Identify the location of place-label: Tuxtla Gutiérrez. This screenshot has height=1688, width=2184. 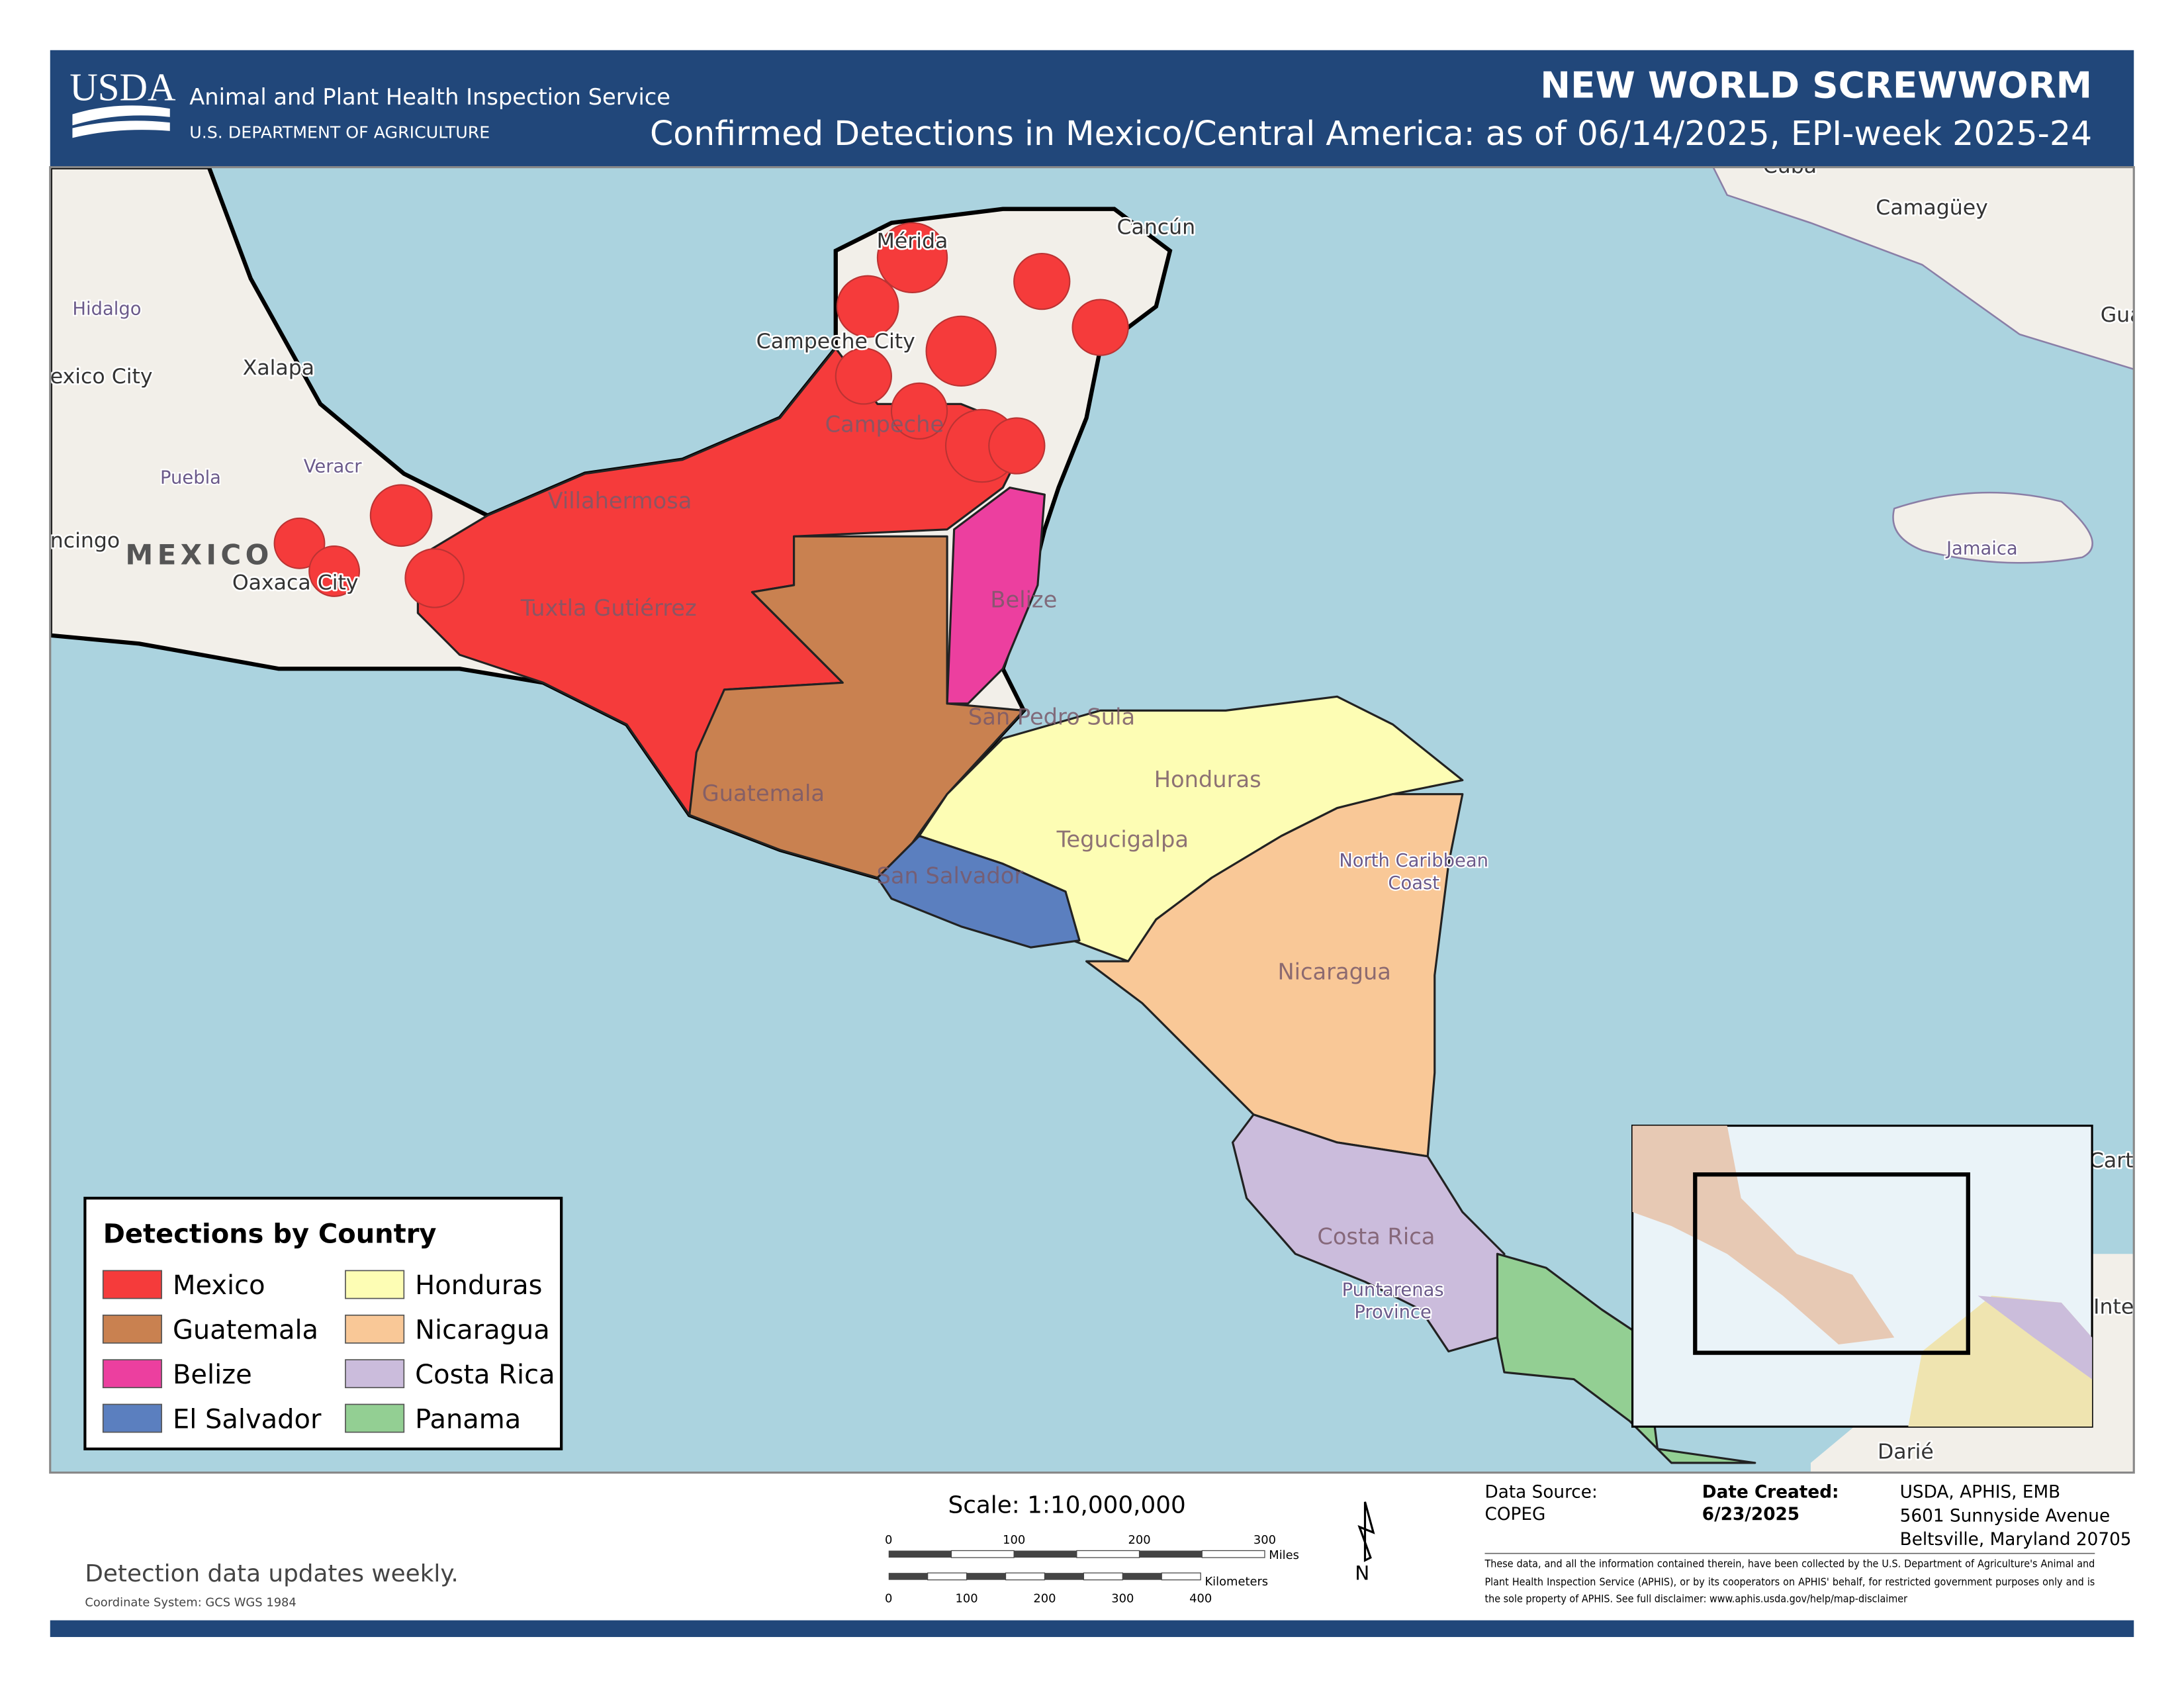
(608, 608).